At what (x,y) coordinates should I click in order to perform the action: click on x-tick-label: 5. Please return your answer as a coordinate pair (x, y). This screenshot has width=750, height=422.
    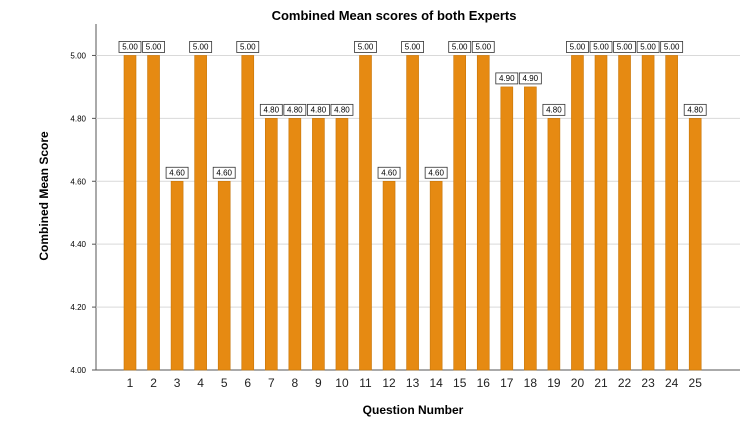
    Looking at the image, I should click on (224, 383).